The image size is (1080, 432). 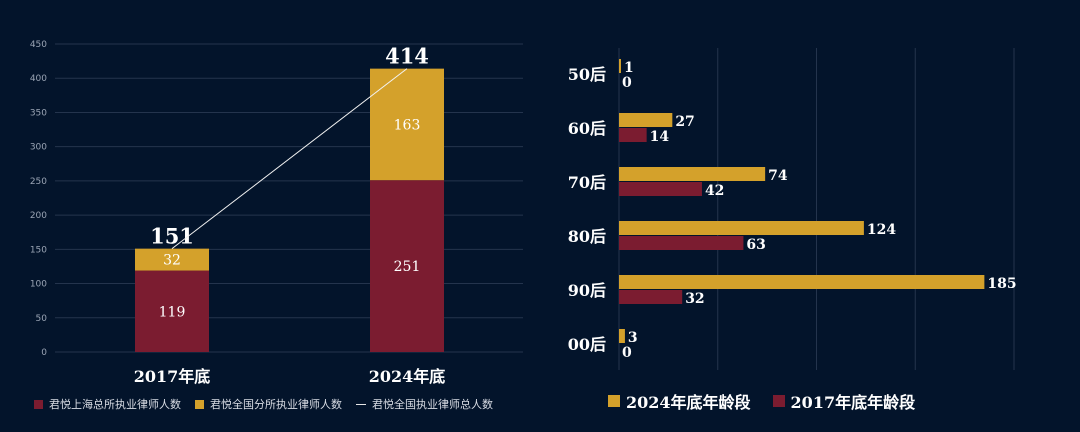 I want to click on y-tick-label: 450, so click(x=38, y=45).